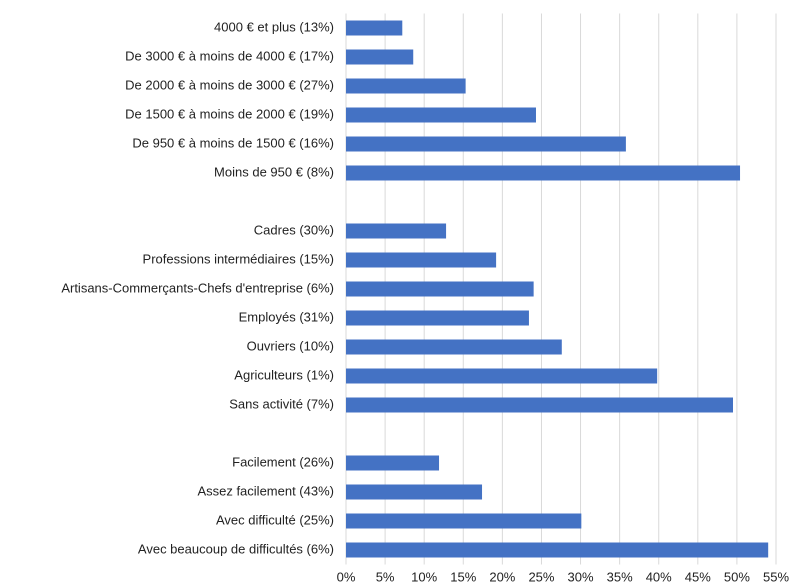  What do you see at coordinates (290, 345) in the screenshot?
I see `y-tick-label: Ouvriers (10%)` at bounding box center [290, 345].